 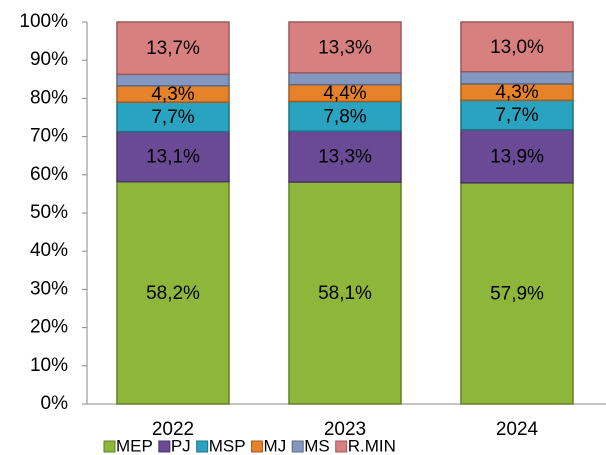 I want to click on data-label: 58,1%, so click(x=345, y=293).